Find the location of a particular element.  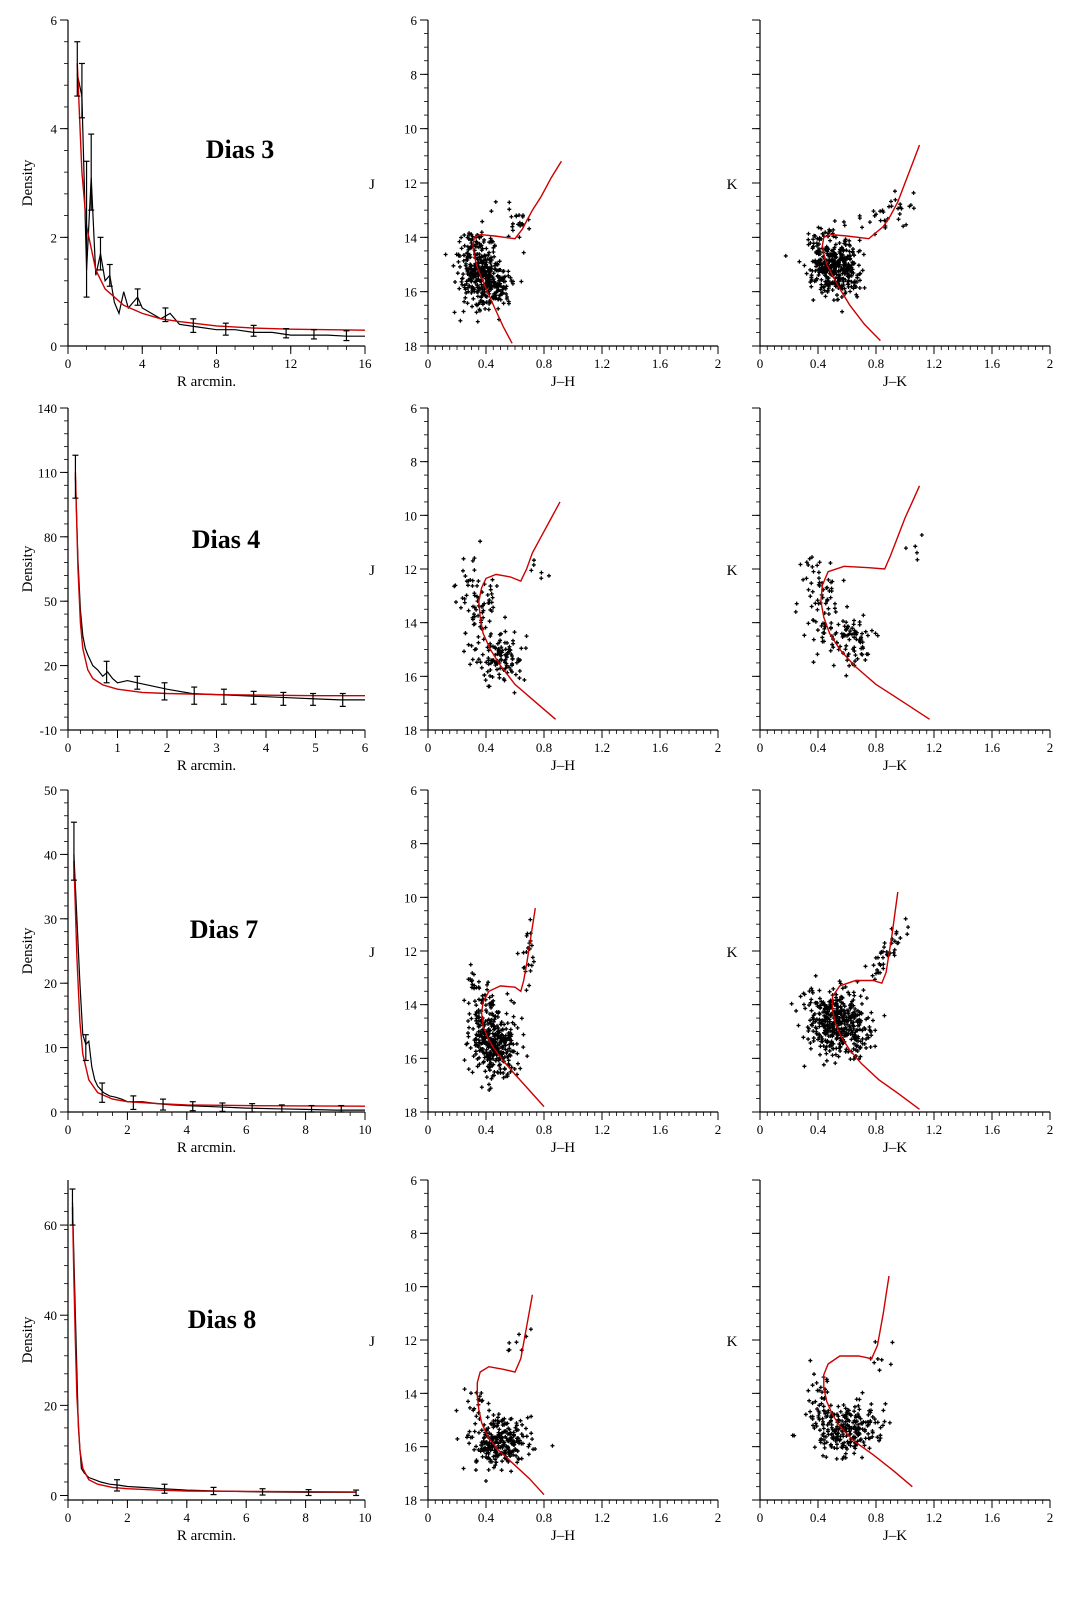

cluster-label: Dias 7 is located at coordinates (224, 929).